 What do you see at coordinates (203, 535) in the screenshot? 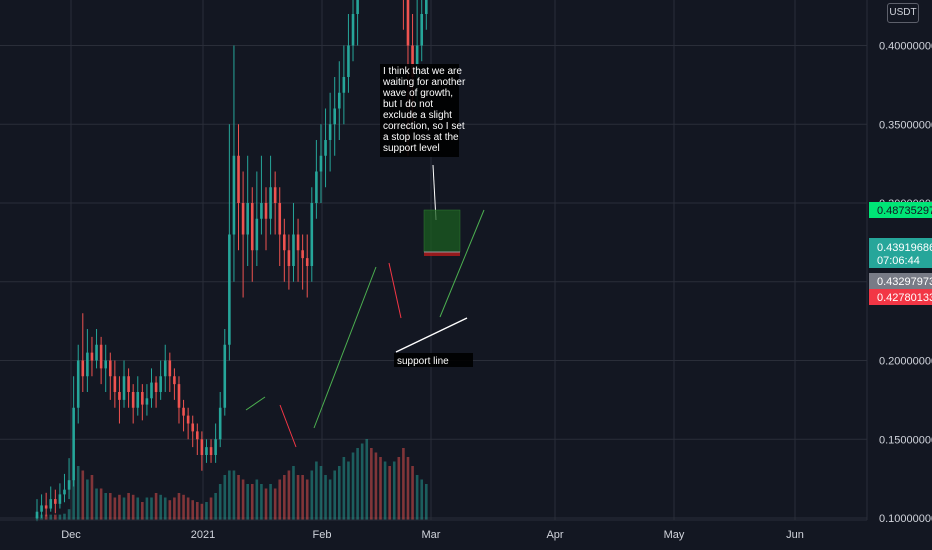
I see `time-tick-label: 2021` at bounding box center [203, 535].